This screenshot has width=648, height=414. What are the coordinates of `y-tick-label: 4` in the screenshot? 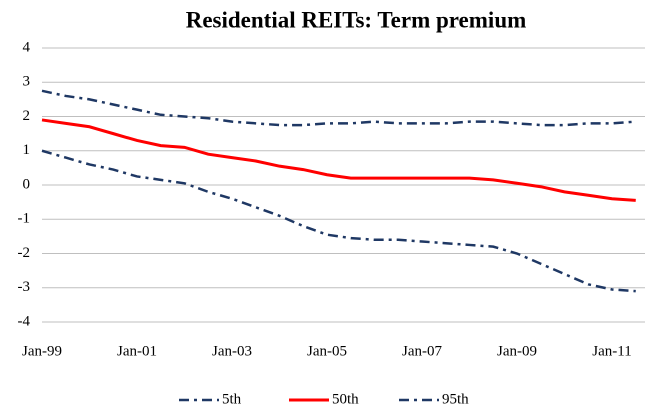 It's located at (27, 47).